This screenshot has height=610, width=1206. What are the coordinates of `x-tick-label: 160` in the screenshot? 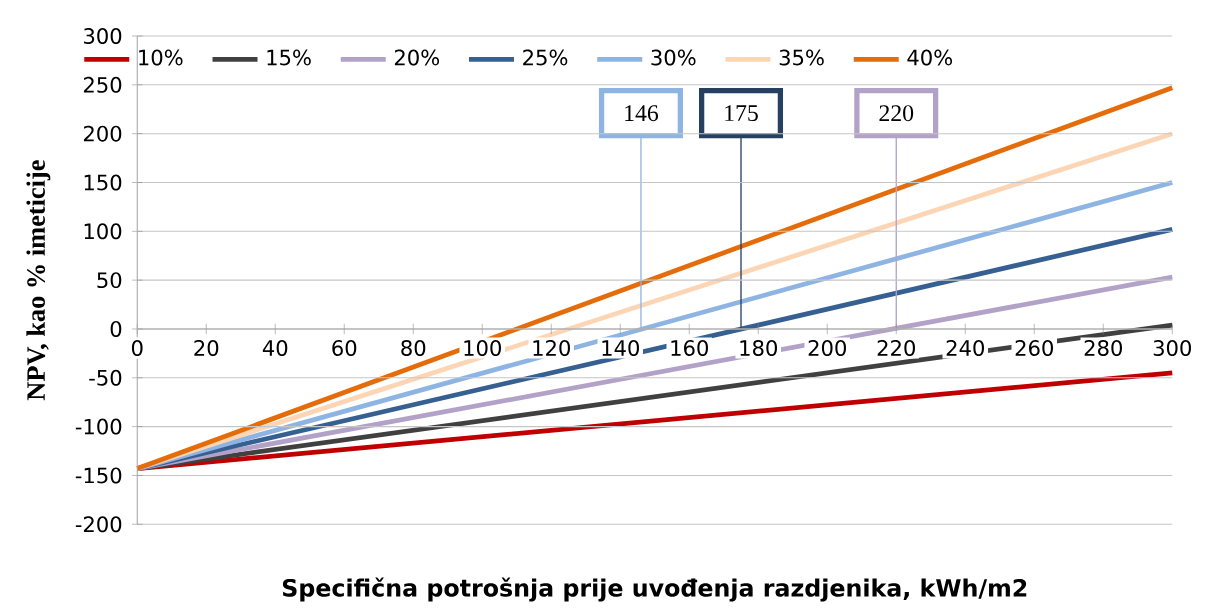 It's located at (689, 347).